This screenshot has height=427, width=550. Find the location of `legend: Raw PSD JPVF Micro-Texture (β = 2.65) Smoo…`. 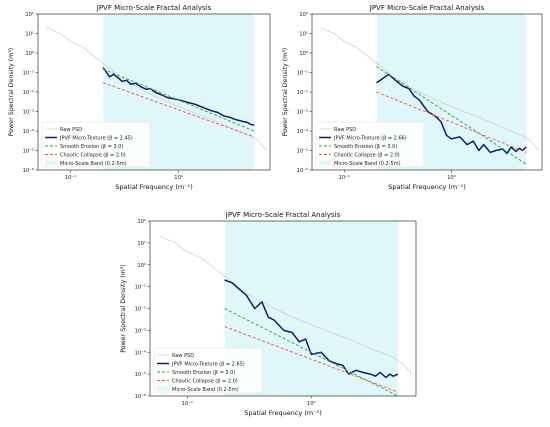

legend: Raw PSD JPVF Micro-Texture (β = 2.65) Smoo… is located at coordinates (208, 370).